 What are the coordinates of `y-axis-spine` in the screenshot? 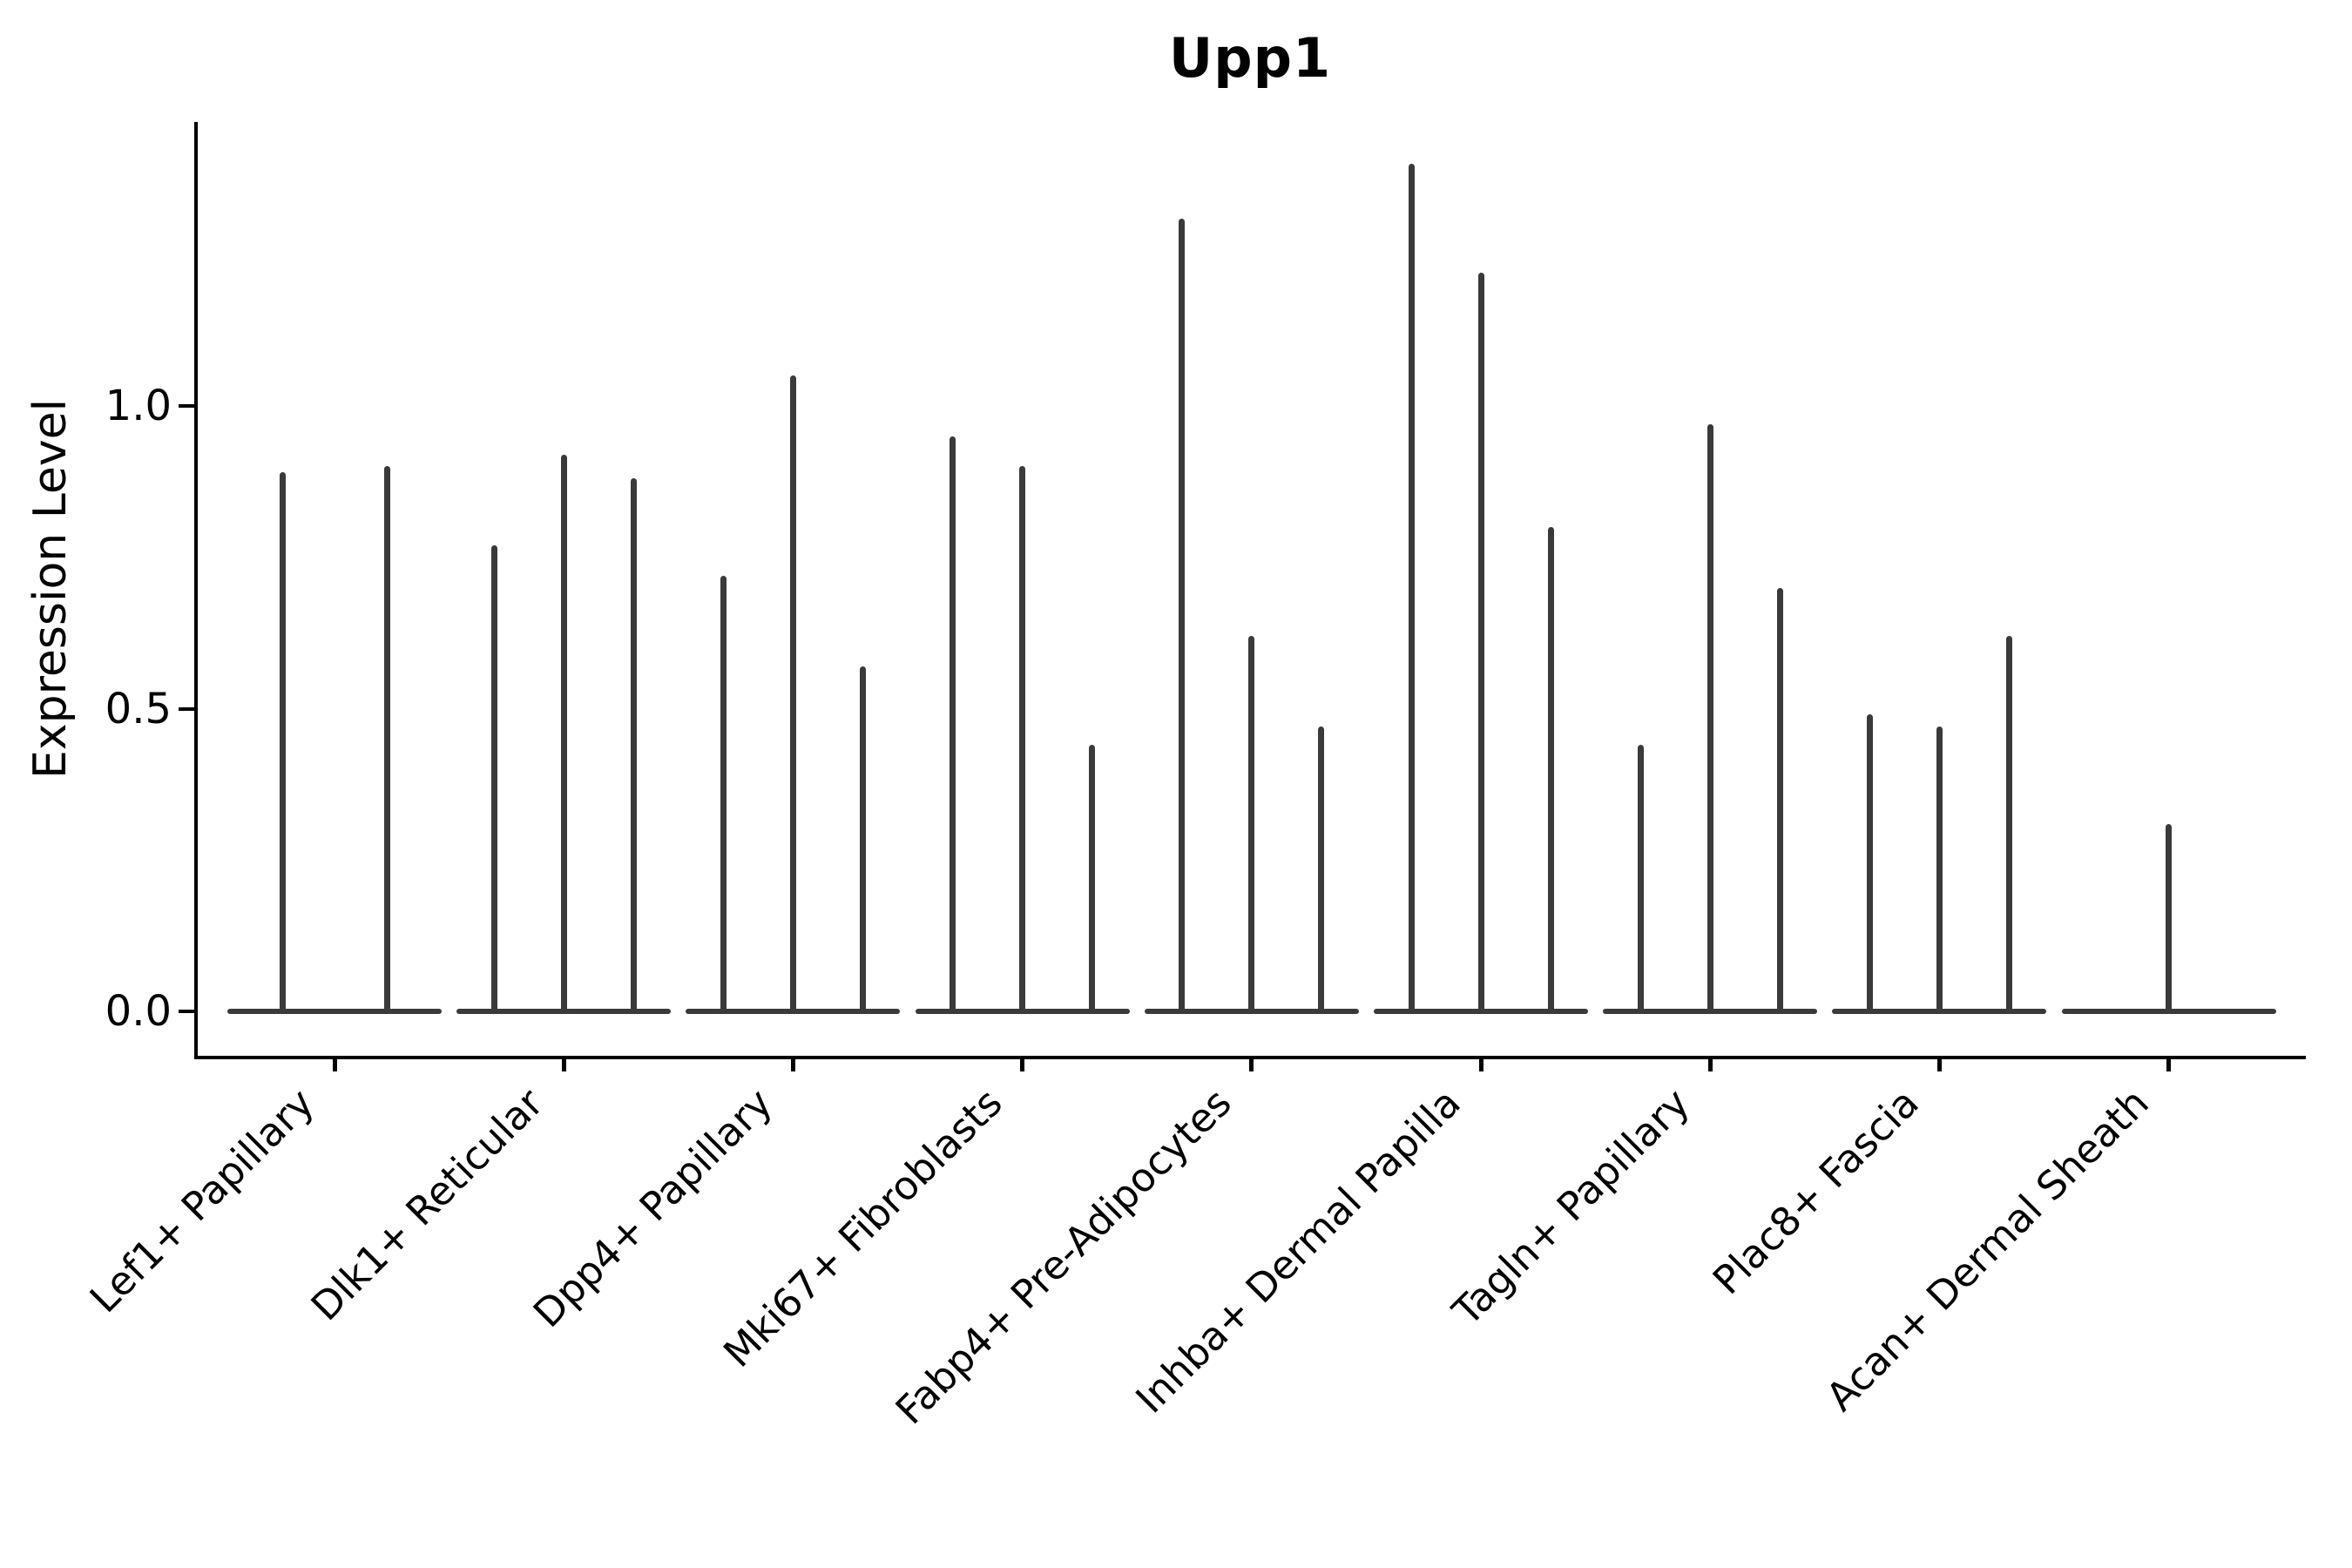 It's located at (196, 590).